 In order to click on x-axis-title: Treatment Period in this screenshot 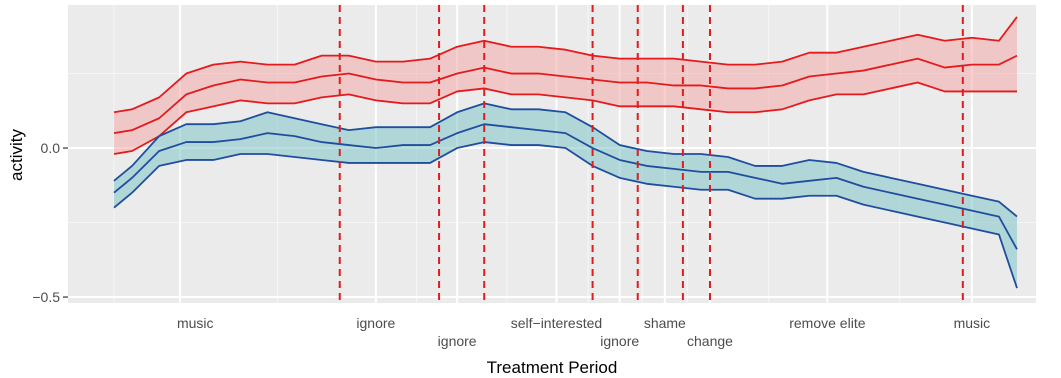, I will do `click(552, 367)`.